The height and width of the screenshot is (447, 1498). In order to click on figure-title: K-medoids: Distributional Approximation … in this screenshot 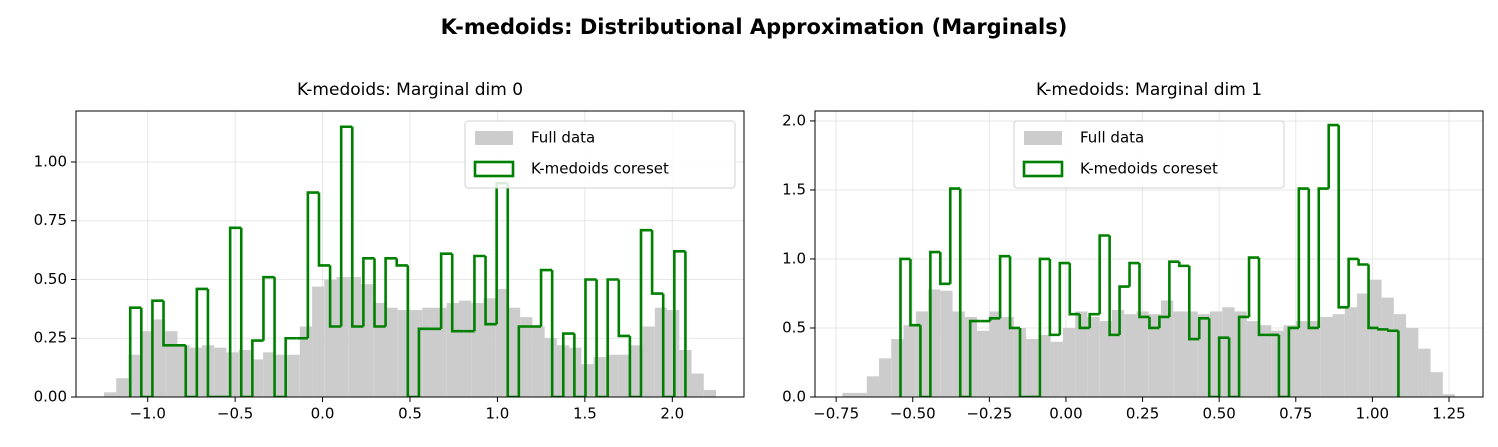, I will do `click(754, 27)`.